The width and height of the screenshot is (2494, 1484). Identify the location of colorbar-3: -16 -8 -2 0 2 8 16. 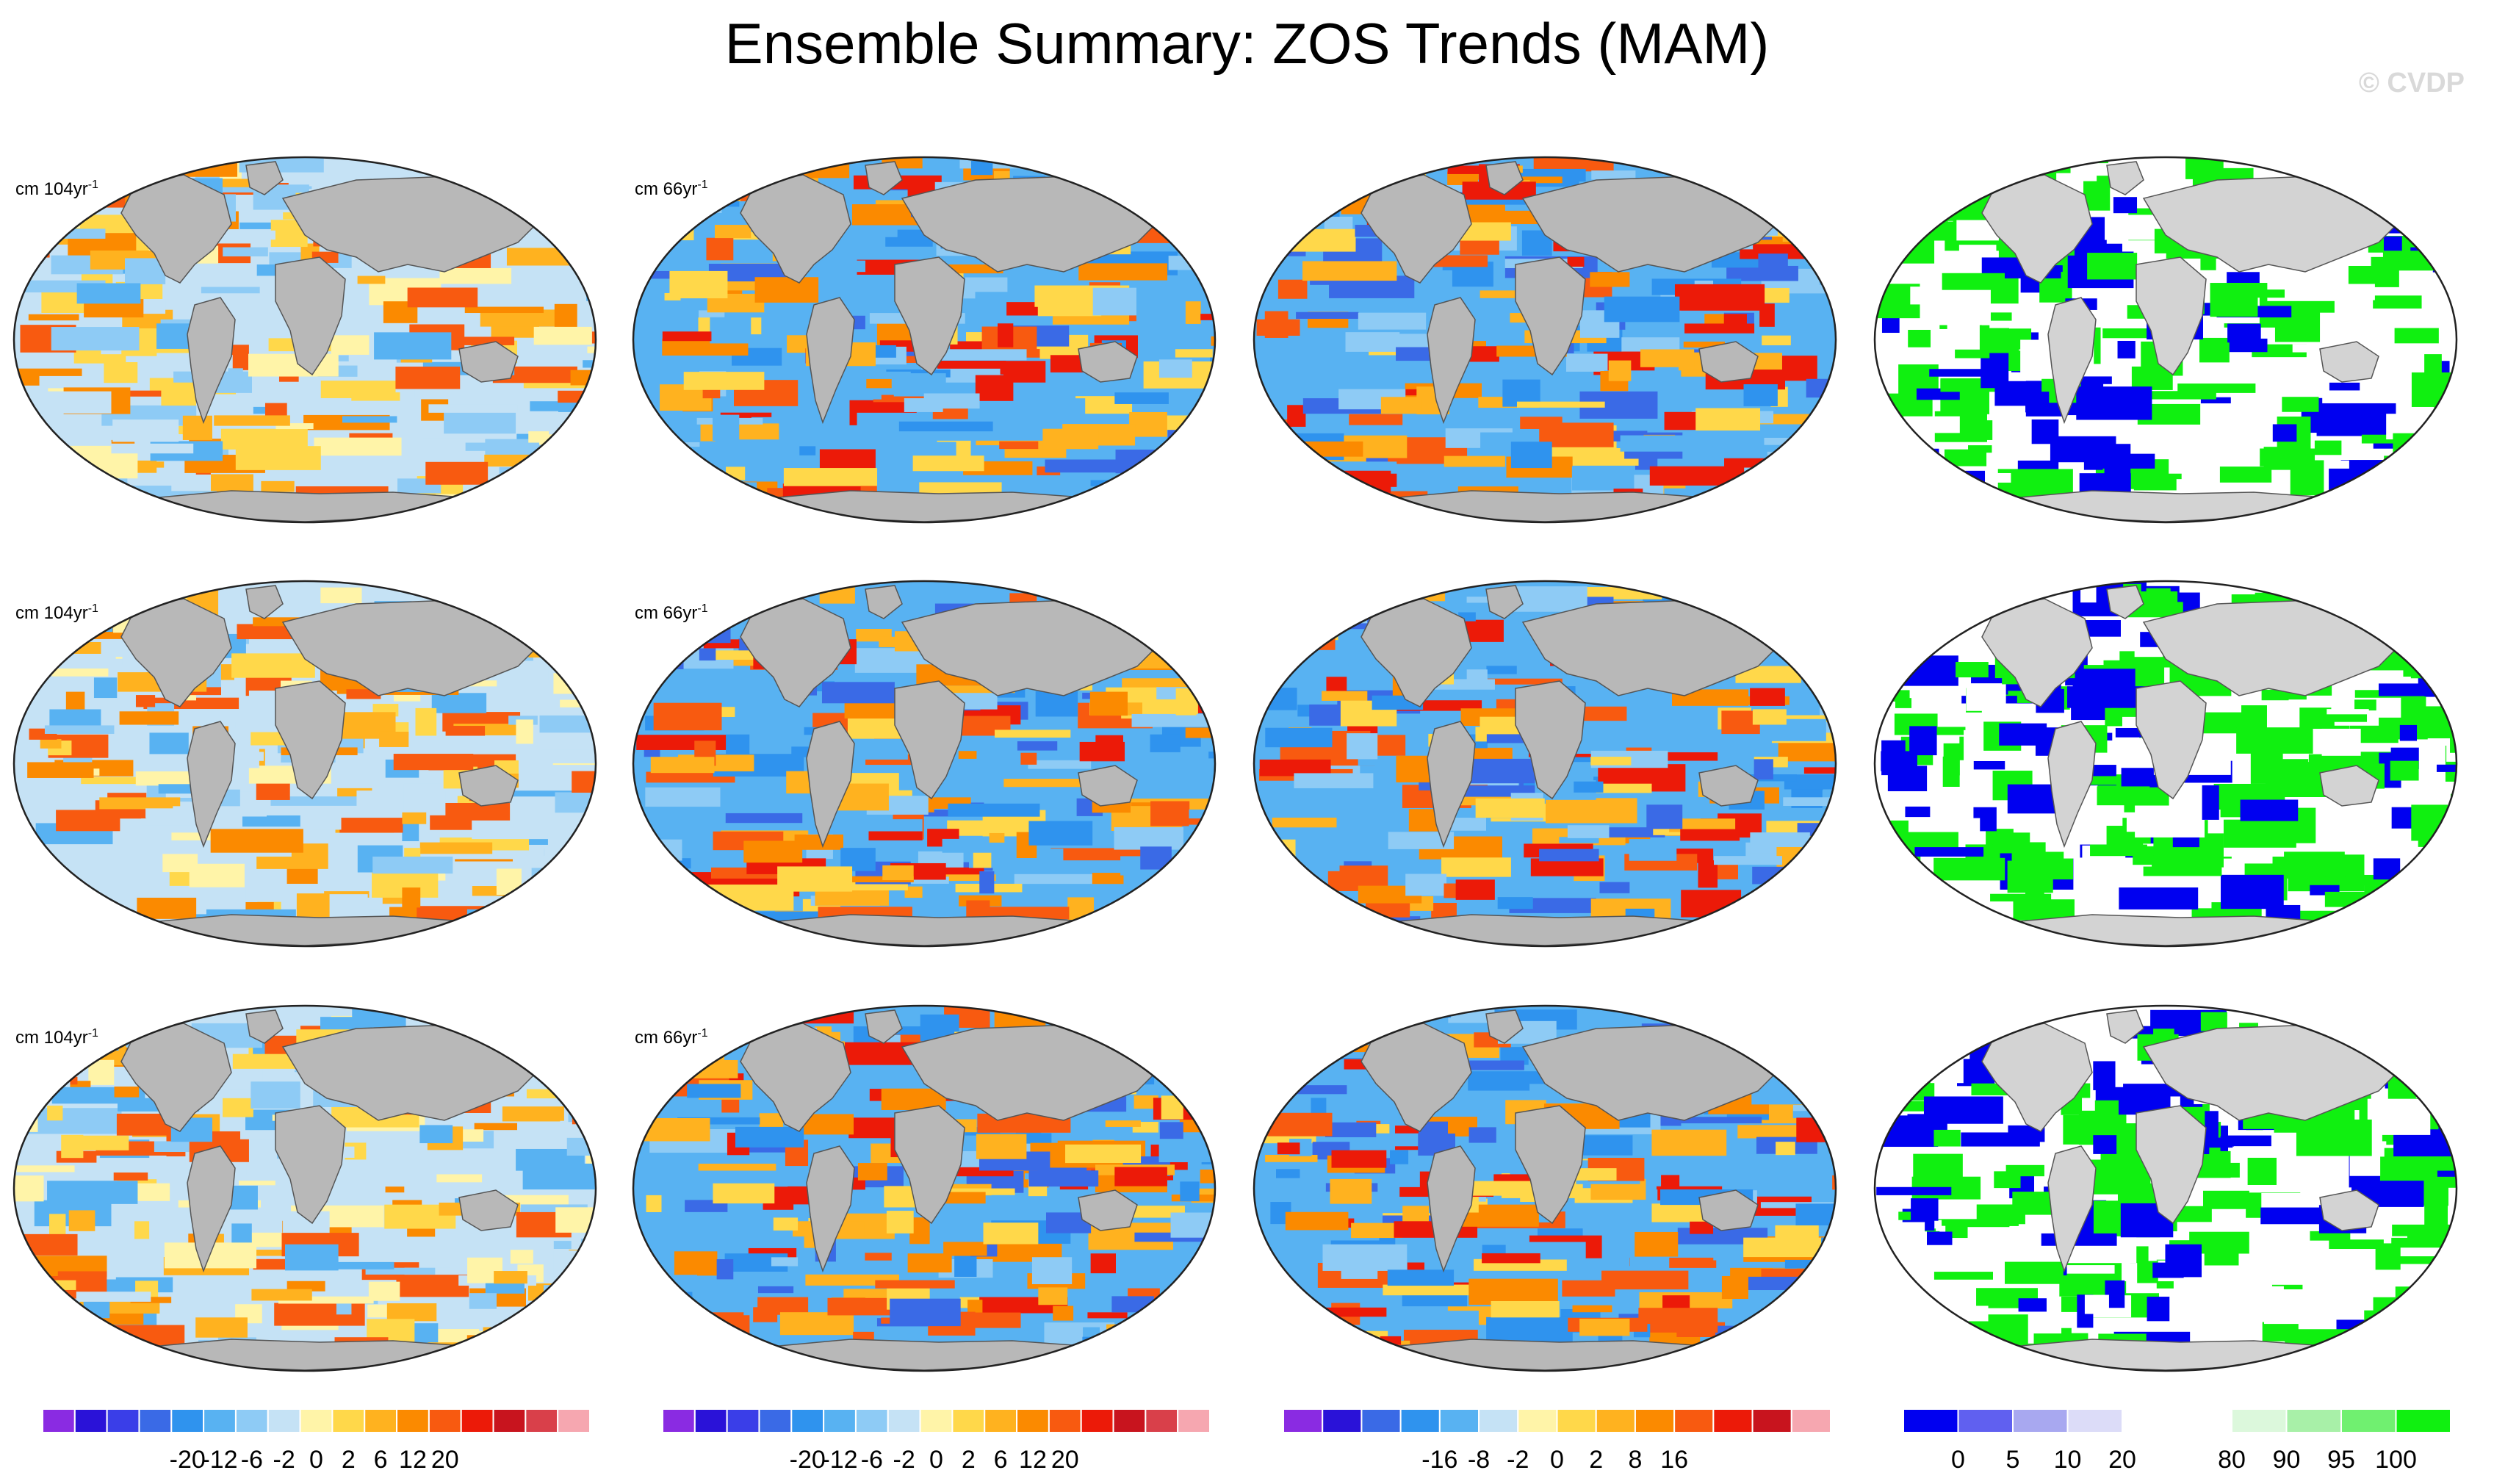
(1557, 1441).